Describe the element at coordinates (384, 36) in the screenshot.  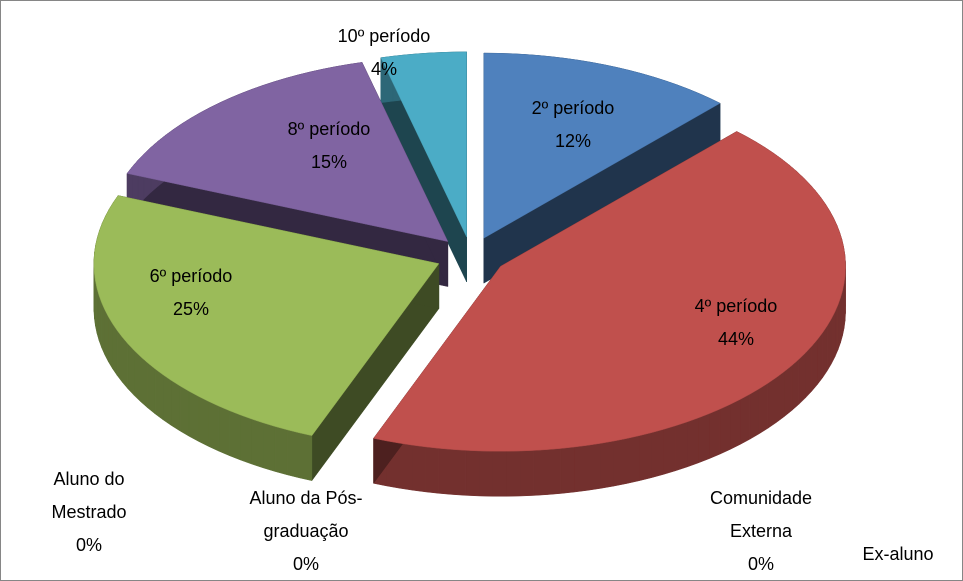
I see `label-name: 10º período` at that location.